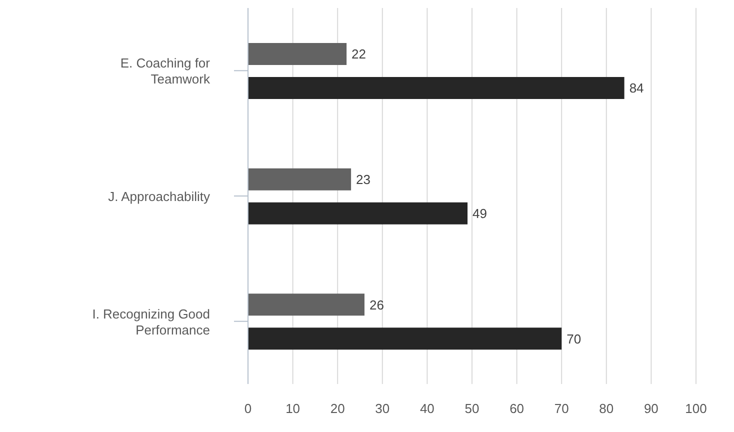 Image resolution: width=734 pixels, height=432 pixels. What do you see at coordinates (479, 213) in the screenshot?
I see `data-label: 49` at bounding box center [479, 213].